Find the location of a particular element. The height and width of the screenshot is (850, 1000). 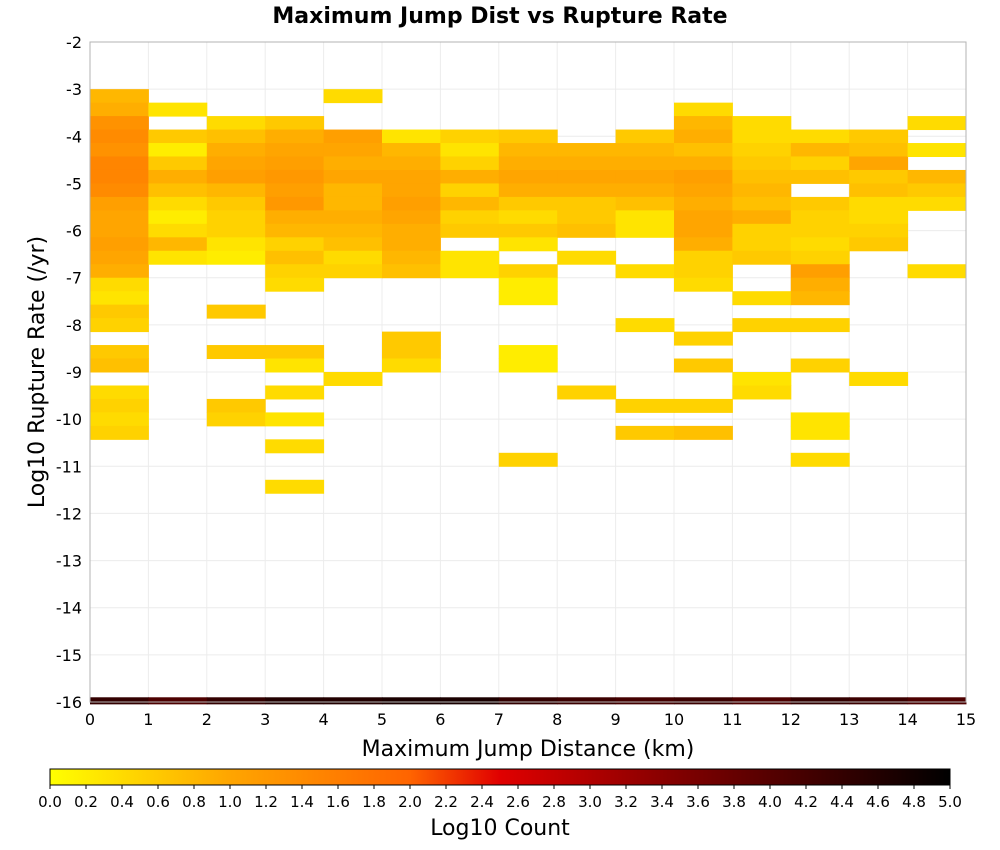

x-tick-label: 8 is located at coordinates (557, 719).